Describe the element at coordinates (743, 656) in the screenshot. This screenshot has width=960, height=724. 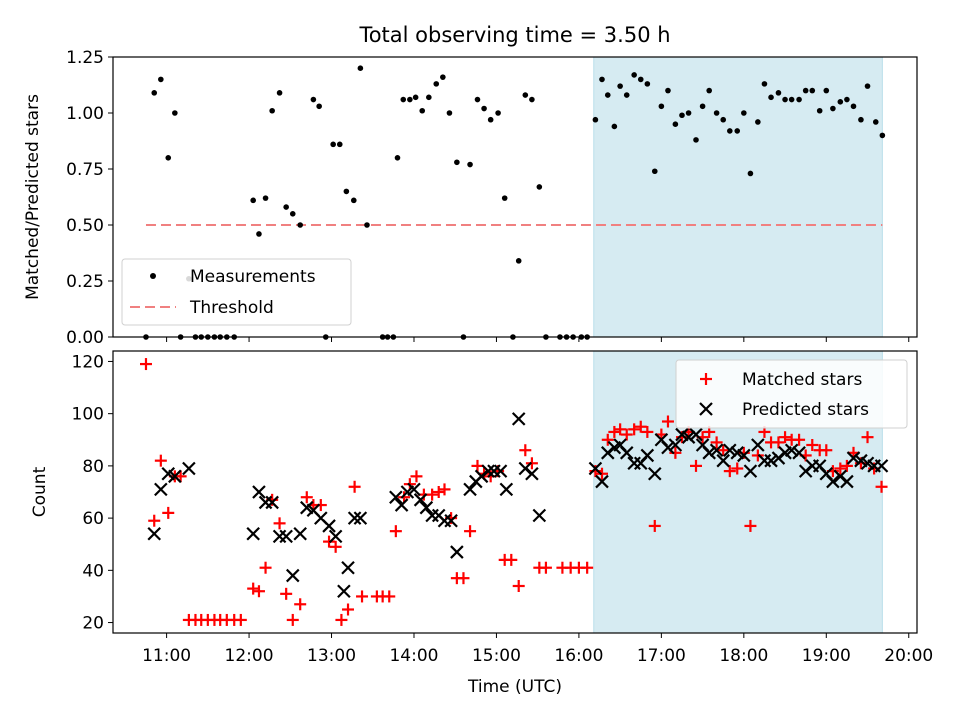
I see `bottom-x-tick-label: 18:00` at that location.